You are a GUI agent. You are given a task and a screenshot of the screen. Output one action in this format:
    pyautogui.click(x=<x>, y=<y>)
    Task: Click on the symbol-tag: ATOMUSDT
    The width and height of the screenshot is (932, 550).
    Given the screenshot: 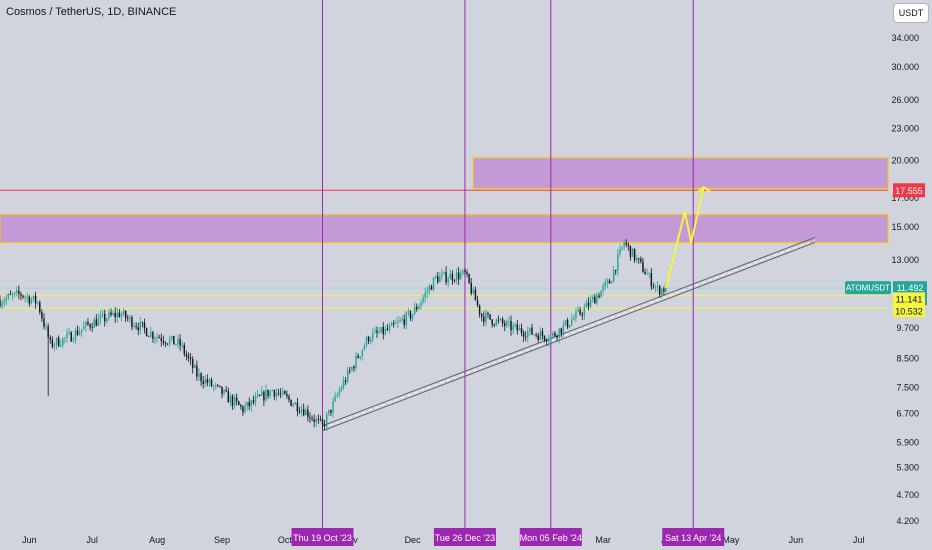 What is the action you would take?
    pyautogui.click(x=868, y=288)
    